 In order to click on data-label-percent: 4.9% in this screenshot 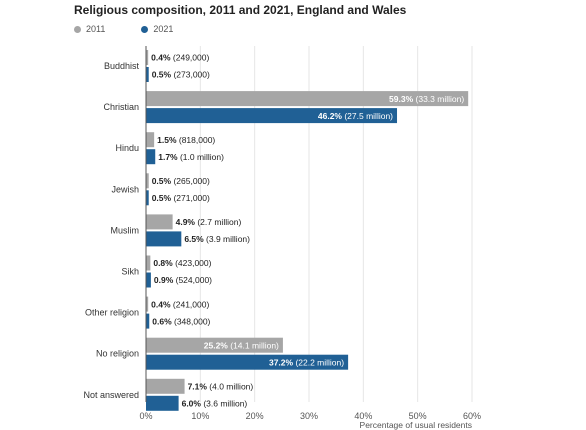, I will do `click(186, 222)`.